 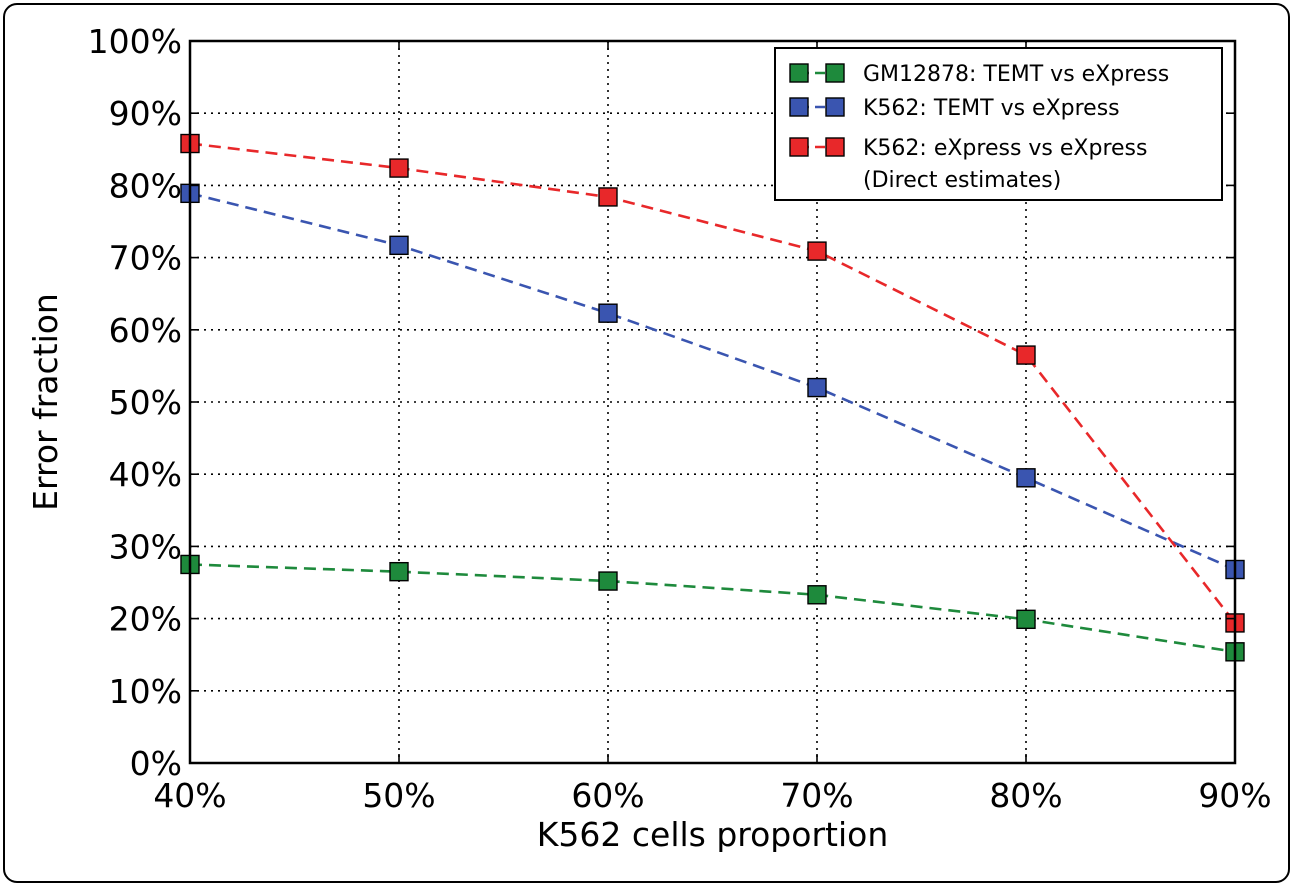 I want to click on y-tick-label: 40%, so click(x=145, y=474).